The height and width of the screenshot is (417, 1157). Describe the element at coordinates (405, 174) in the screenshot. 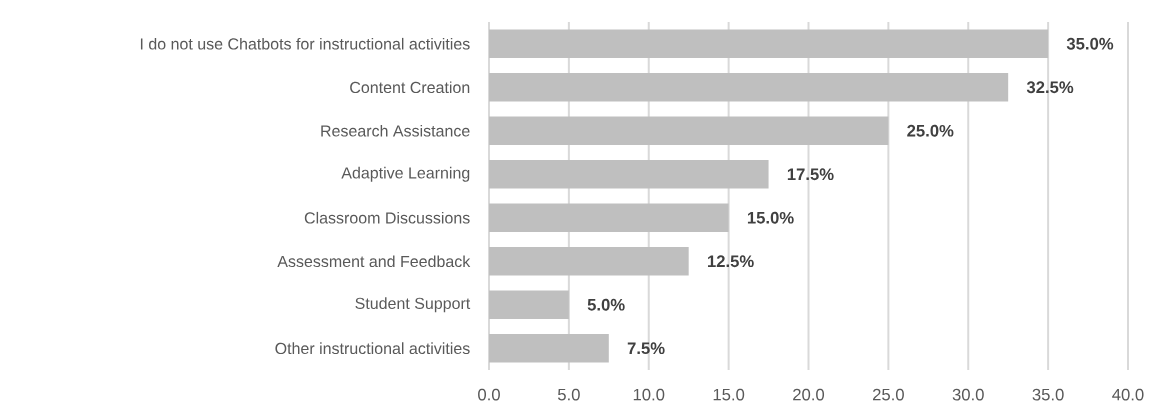

I see `y-tick-label: Adaptive Learning` at that location.